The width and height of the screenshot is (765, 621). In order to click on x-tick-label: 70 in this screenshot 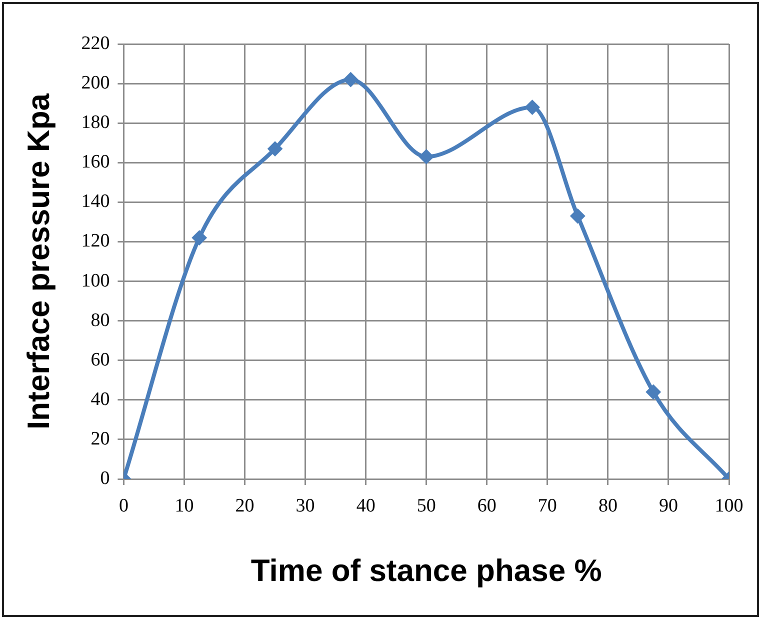, I will do `click(547, 505)`.